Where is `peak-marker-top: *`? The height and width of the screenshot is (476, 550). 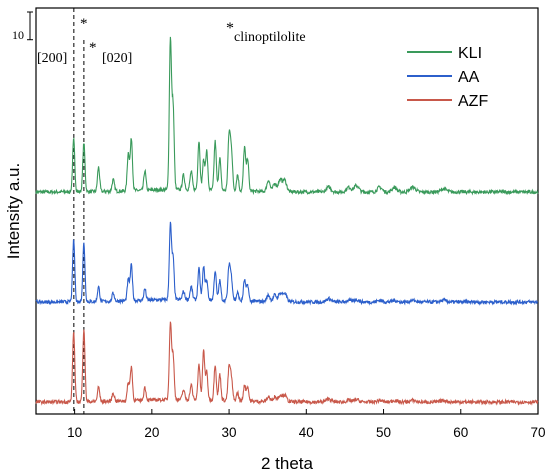 peak-marker-top: * is located at coordinates (84, 24).